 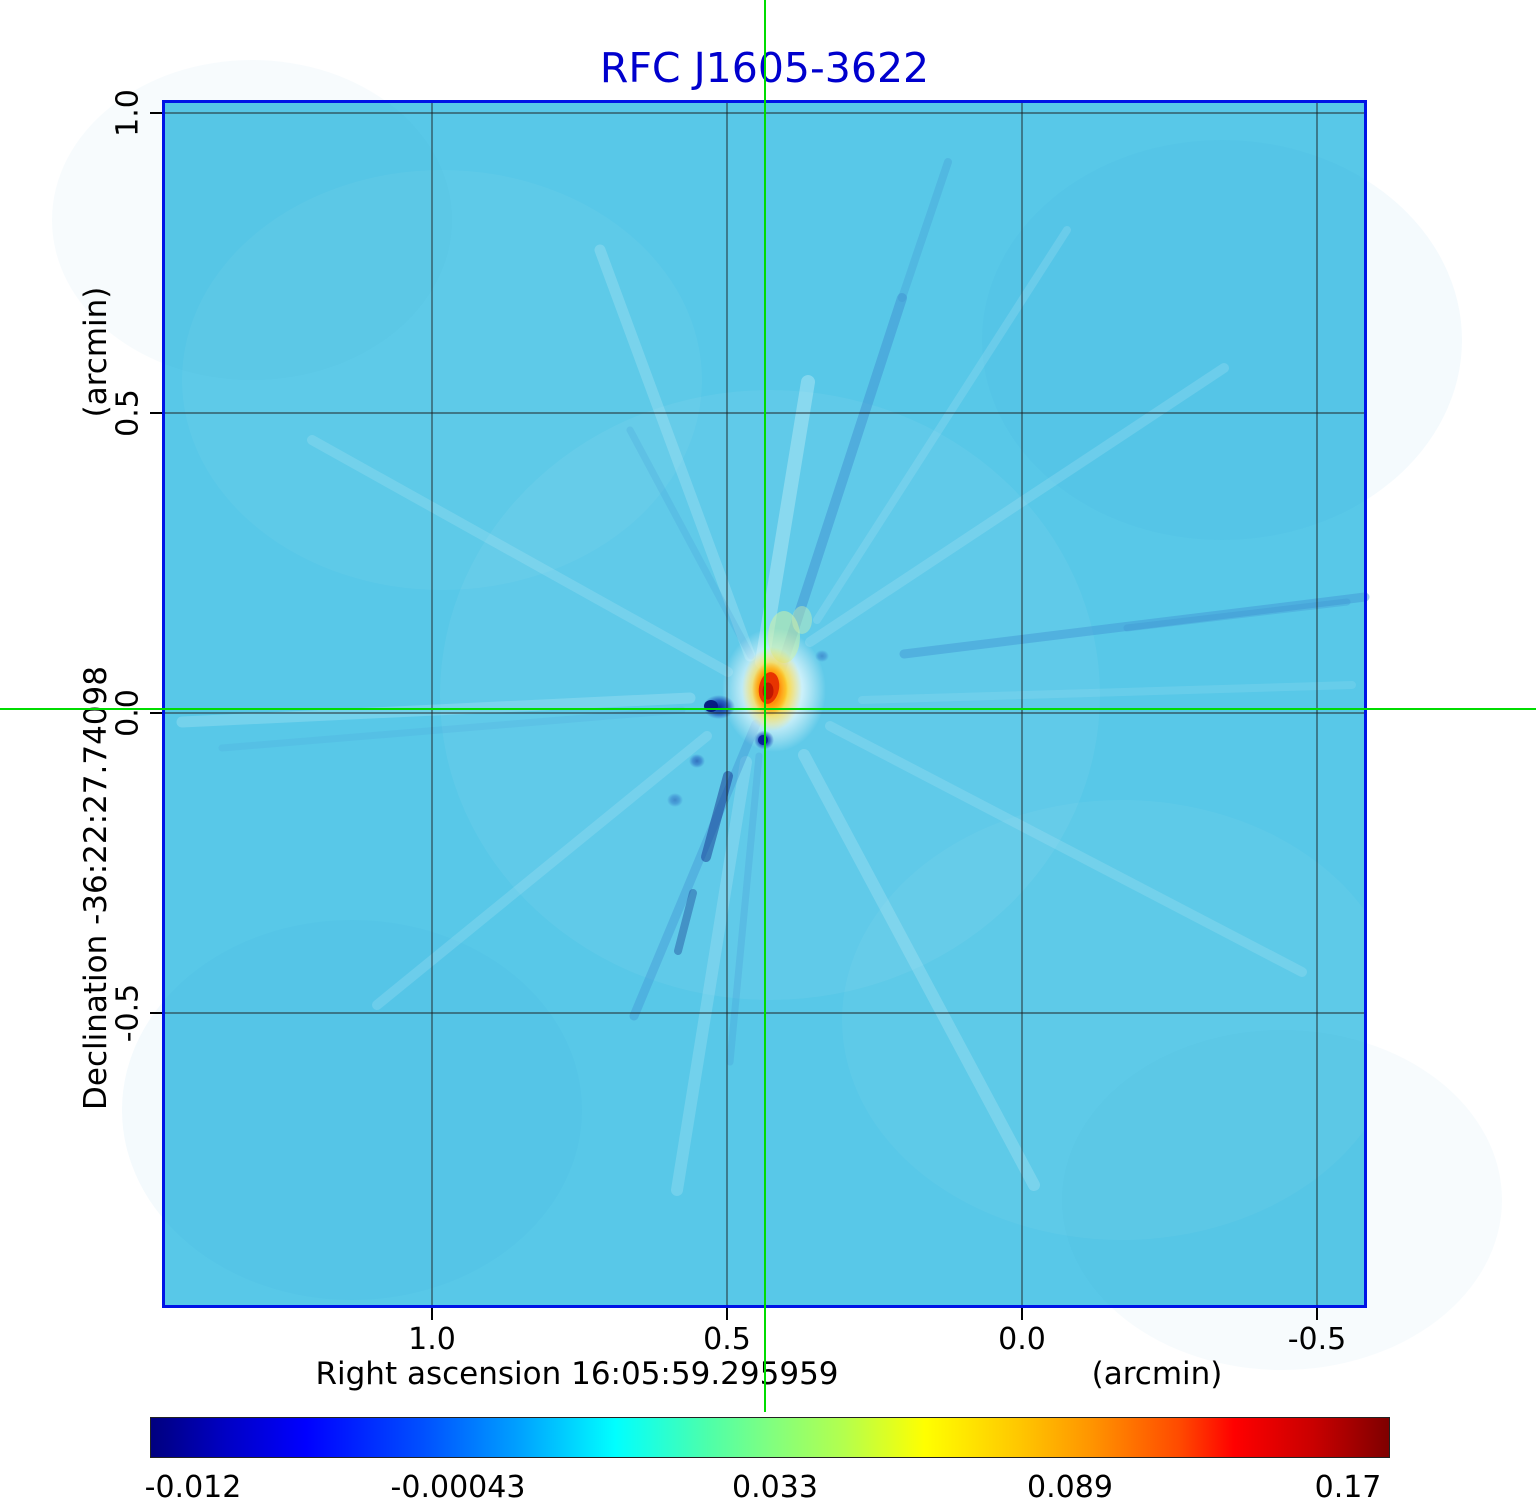 I want to click on x-tick-1.0: 1.0, so click(x=432, y=1339).